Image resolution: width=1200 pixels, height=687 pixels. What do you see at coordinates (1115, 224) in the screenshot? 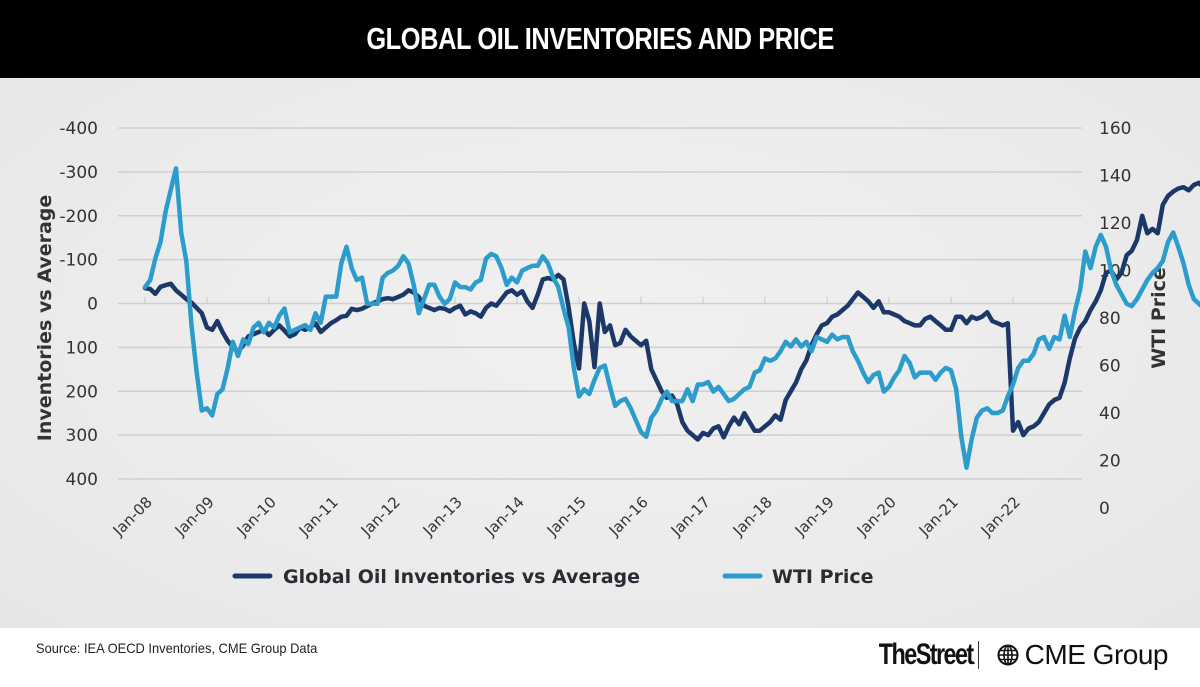
I see `right-tick-label: 120` at bounding box center [1115, 224].